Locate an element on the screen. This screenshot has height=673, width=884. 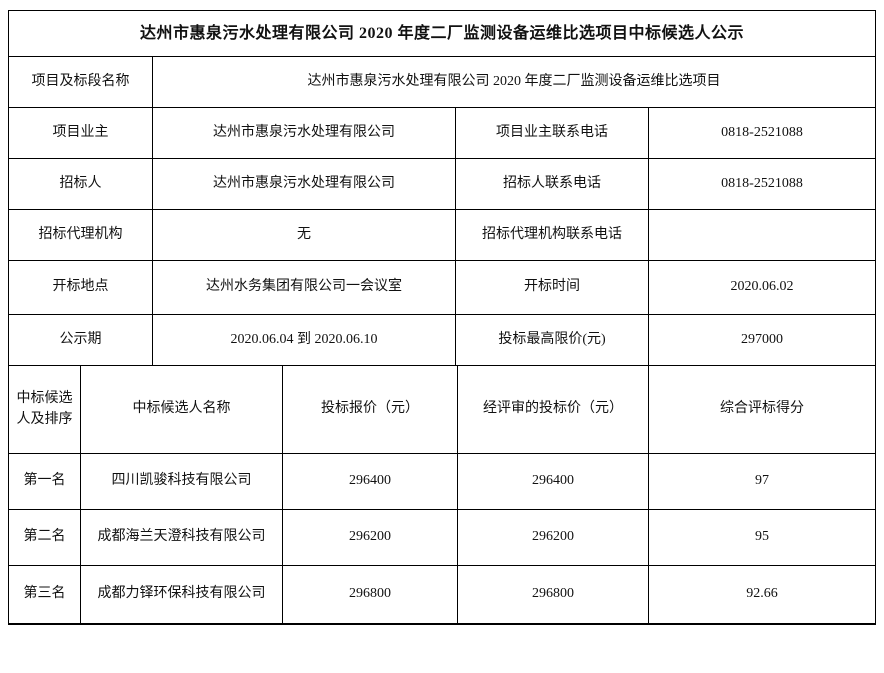
opening-row: 开标地点 达州水务集团有限公司一会议室 开标时间 2020.06.02 is located at coordinates (442, 288).